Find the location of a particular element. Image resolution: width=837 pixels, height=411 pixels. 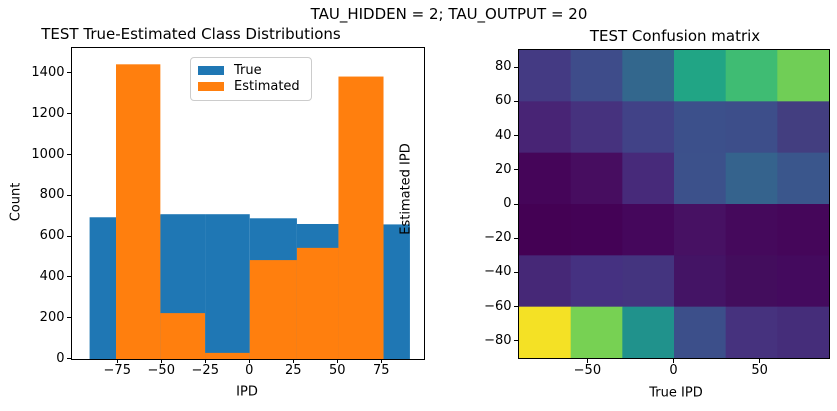

legend-label-true: True is located at coordinates (248, 70).